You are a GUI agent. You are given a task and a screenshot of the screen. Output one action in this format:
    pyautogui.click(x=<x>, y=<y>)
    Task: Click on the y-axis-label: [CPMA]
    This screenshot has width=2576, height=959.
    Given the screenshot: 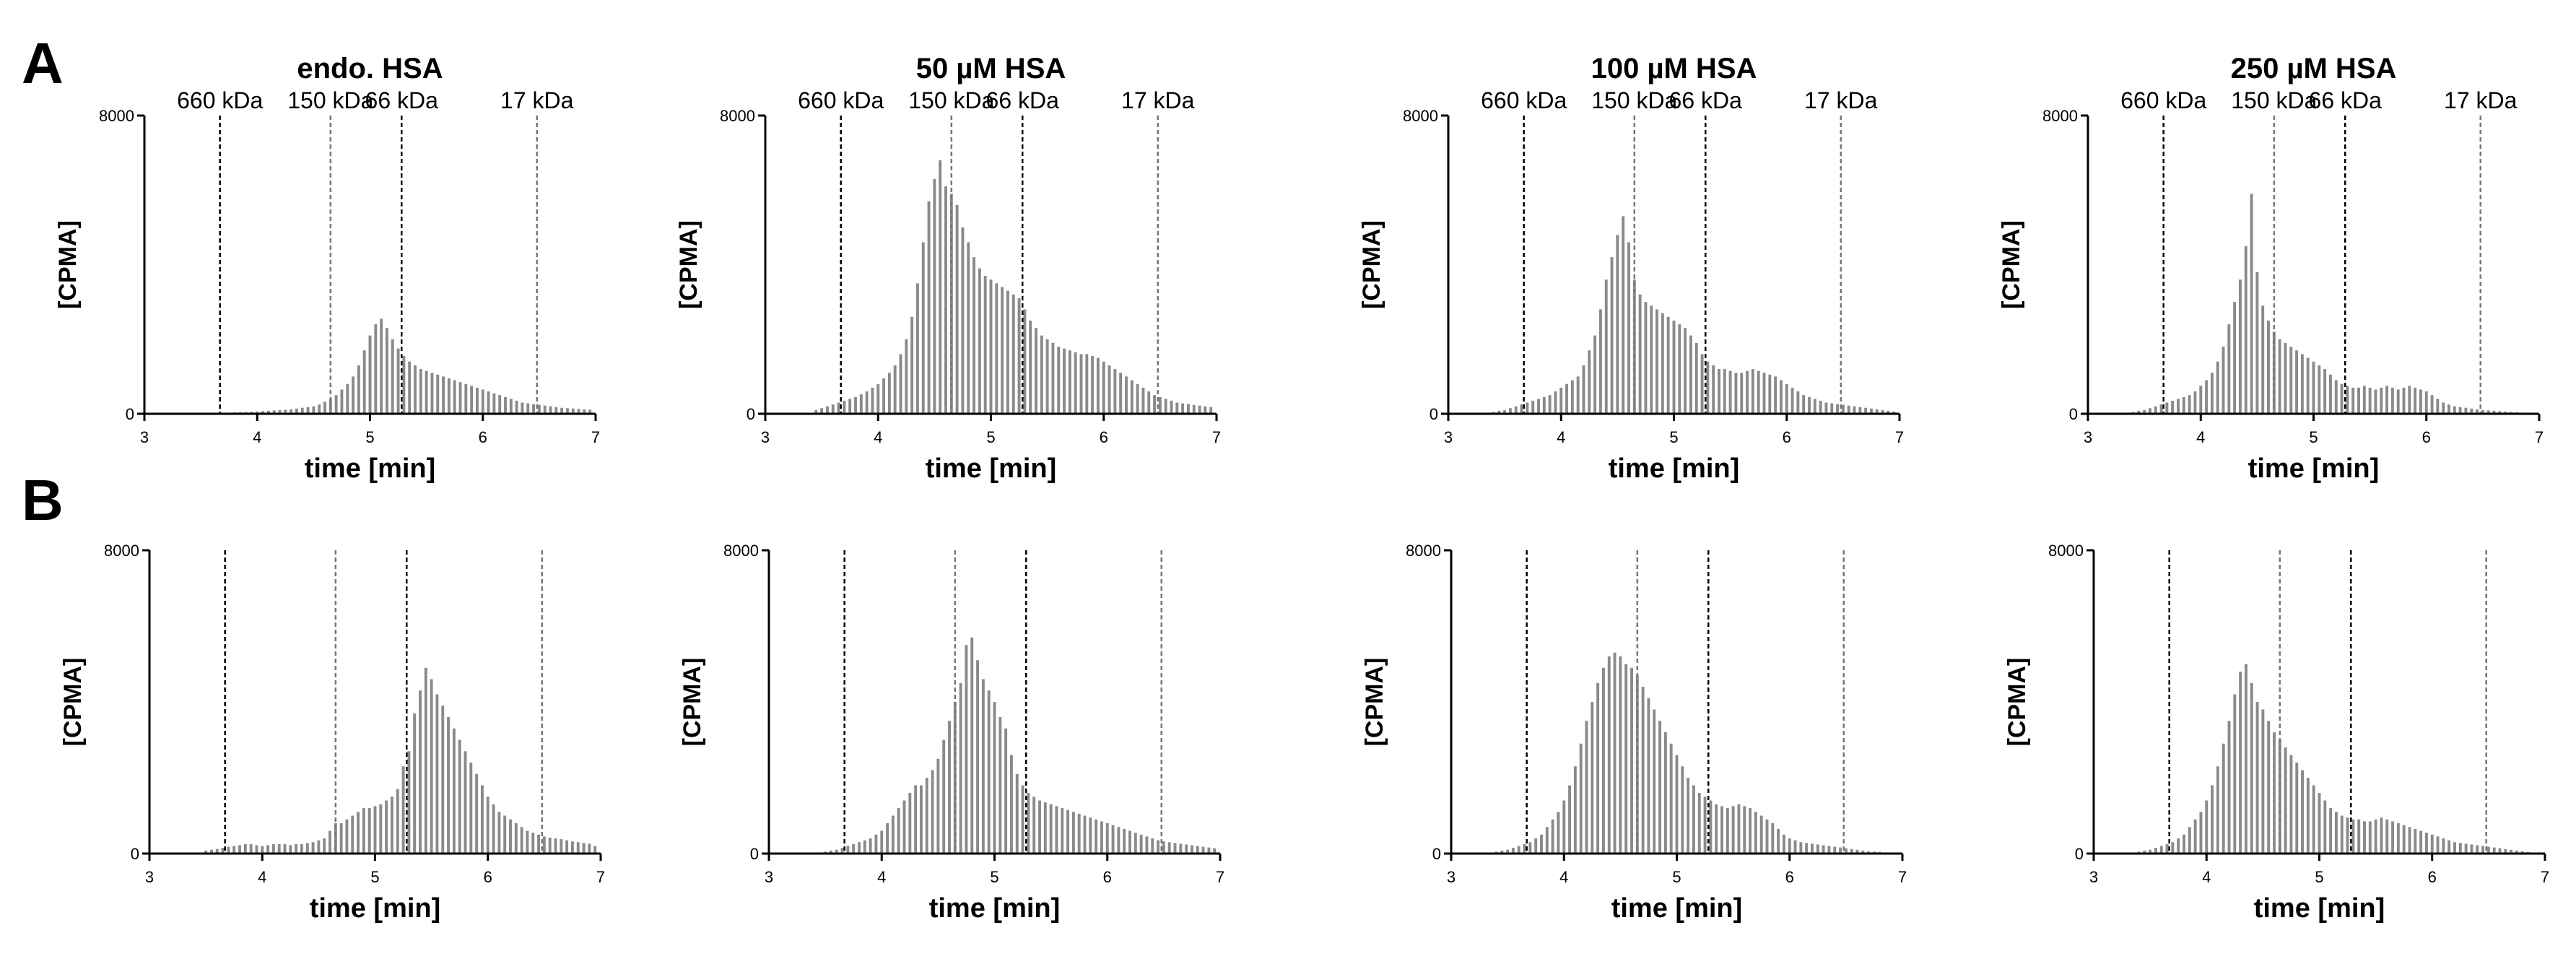 What is the action you would take?
    pyautogui.click(x=688, y=264)
    